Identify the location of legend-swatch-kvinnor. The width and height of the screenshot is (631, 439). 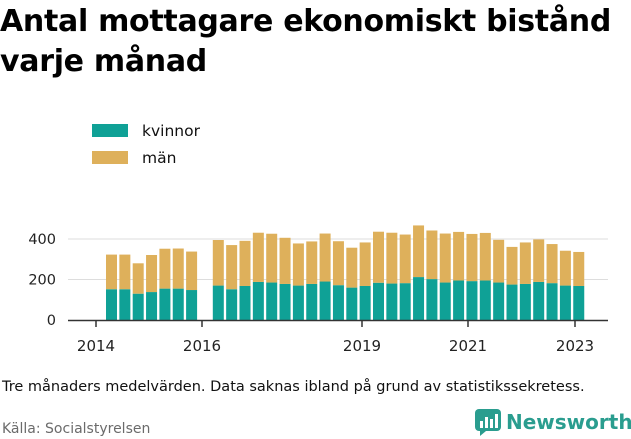
(110, 130).